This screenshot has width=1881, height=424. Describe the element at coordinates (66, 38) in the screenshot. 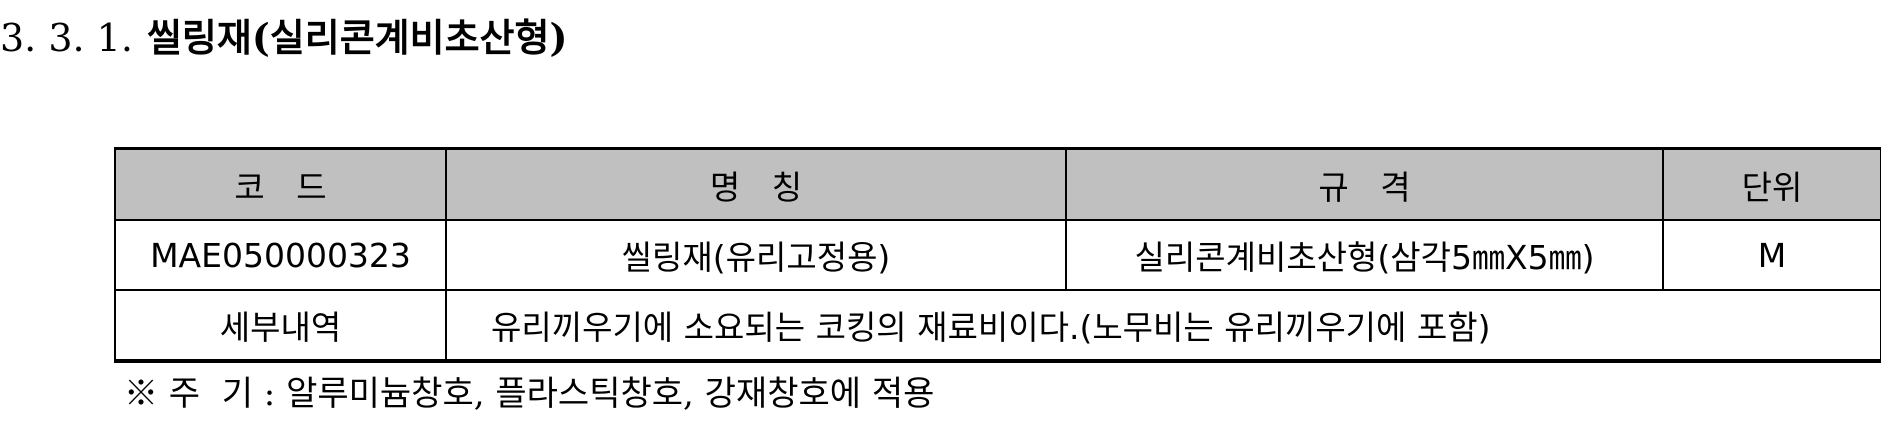

I see `section-number: 3. 3. 1.` at that location.